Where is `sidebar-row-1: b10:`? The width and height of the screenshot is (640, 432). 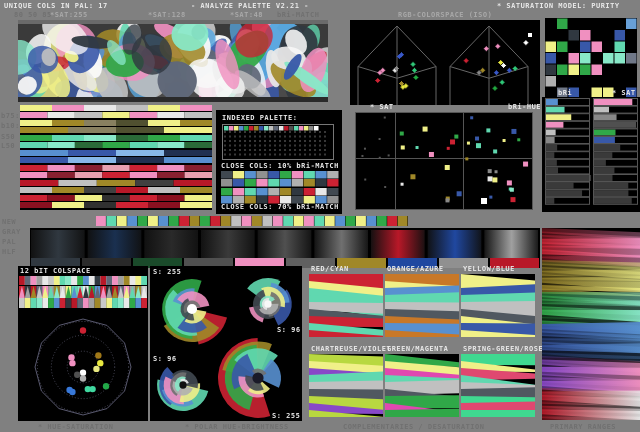
sidebar-row-1: b10: is located at coordinates (10, 126).